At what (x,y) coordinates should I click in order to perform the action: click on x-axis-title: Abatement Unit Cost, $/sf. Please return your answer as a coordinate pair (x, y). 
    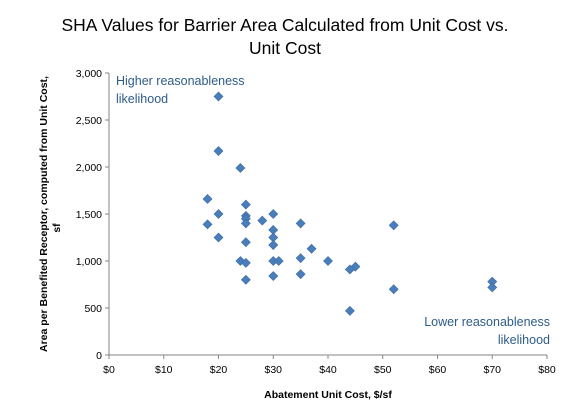
    Looking at the image, I should click on (328, 395).